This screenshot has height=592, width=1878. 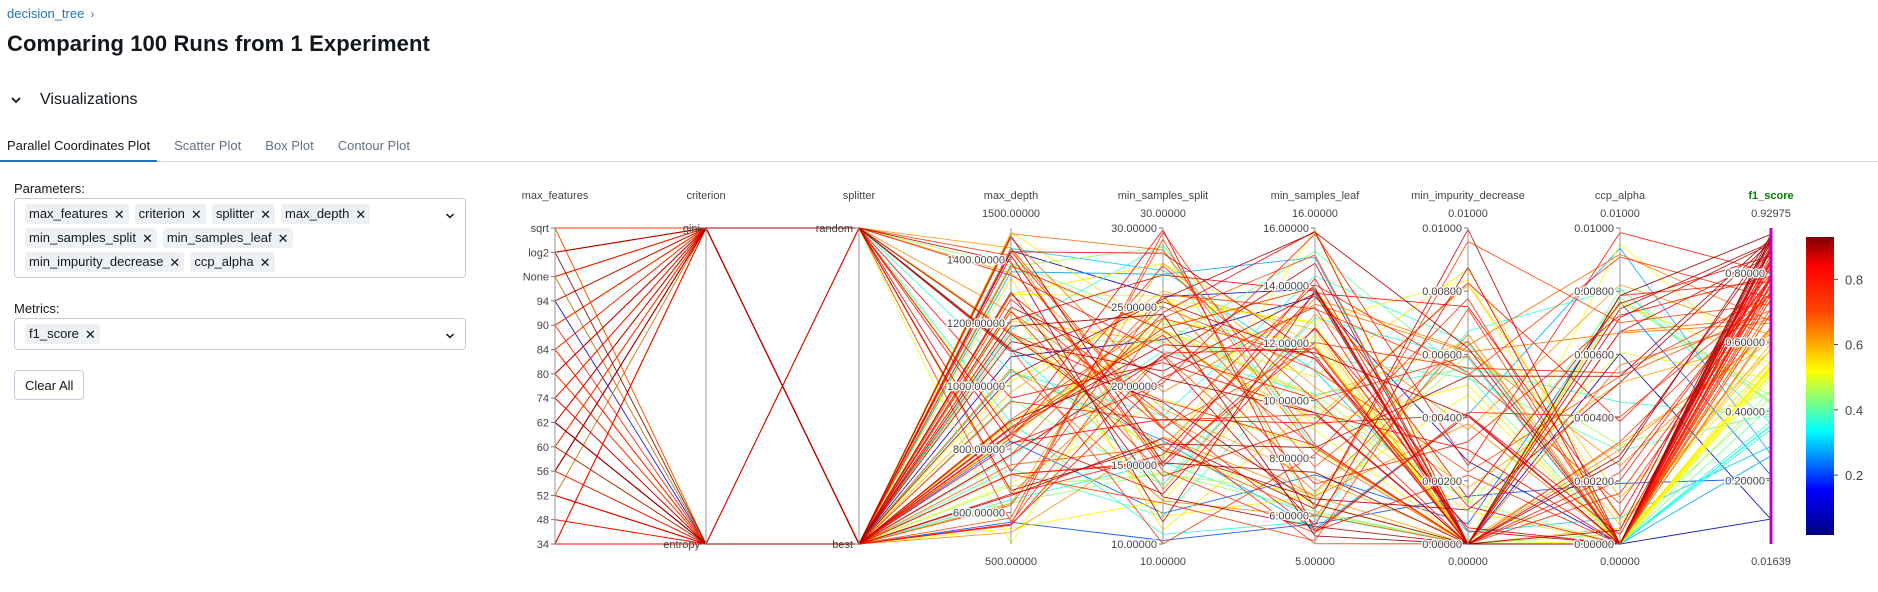 What do you see at coordinates (317, 213) in the screenshot?
I see `chip-label: max_depth` at bounding box center [317, 213].